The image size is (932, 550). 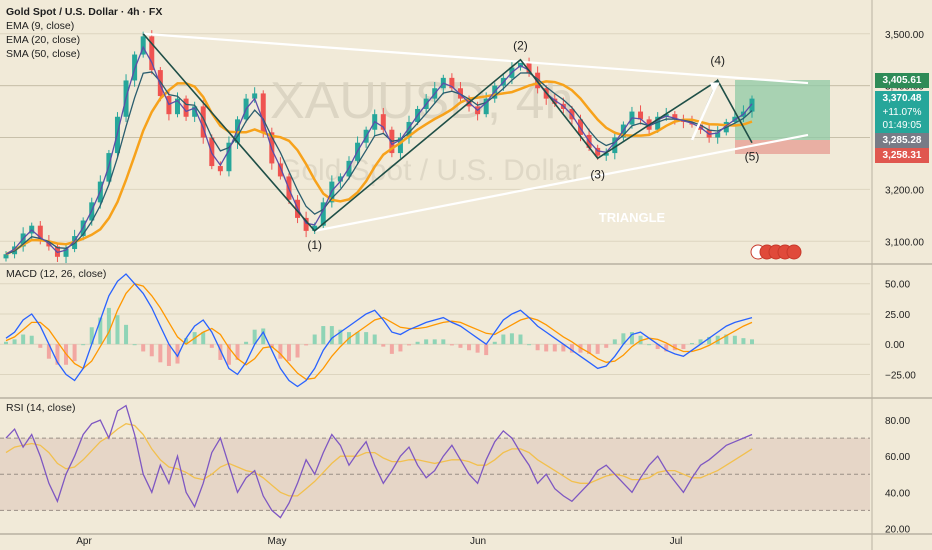 I want to click on rsi-tick-label: 80.00, so click(x=897, y=421).